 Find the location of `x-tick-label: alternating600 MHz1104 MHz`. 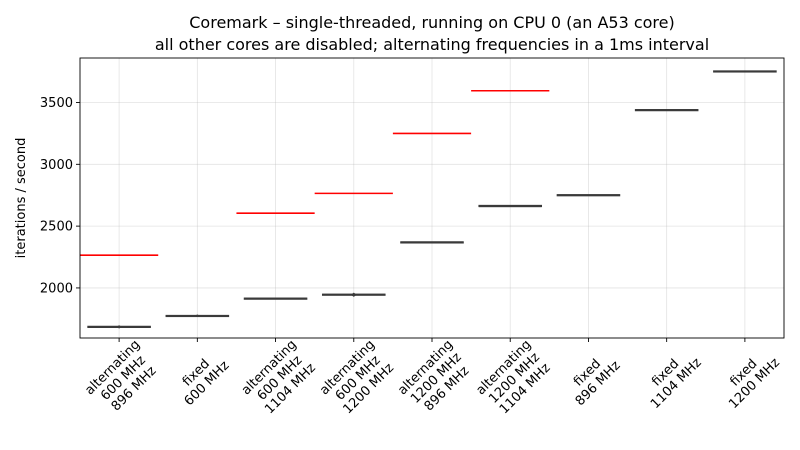

x-tick-label: alternating600 MHz1104 MHz is located at coordinates (280, 378).